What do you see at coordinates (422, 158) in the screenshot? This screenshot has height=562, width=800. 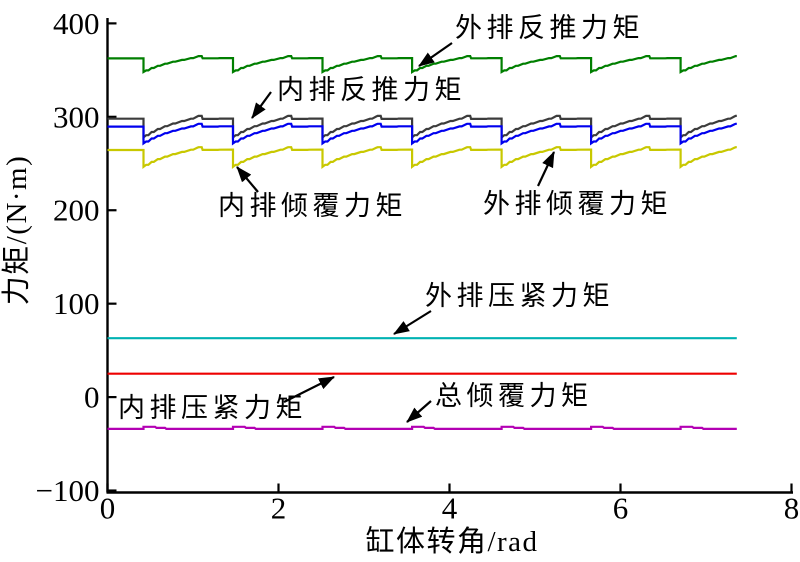 I see `series-line-内排倾覆力矩/外排倾覆力矩` at bounding box center [422, 158].